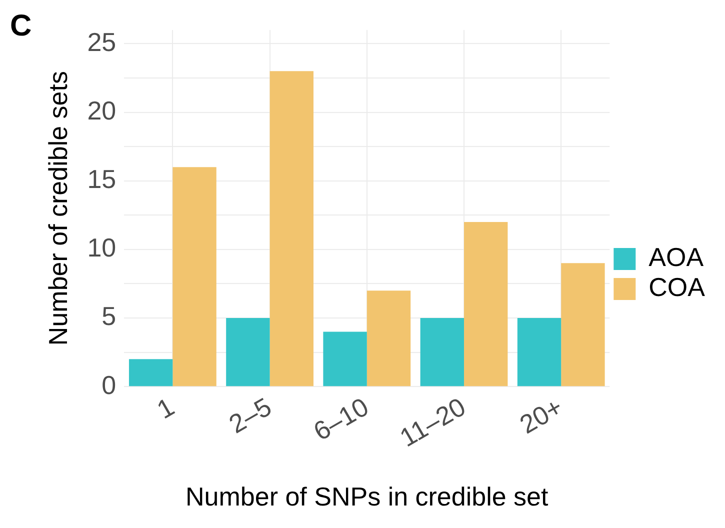 This screenshot has width=725, height=528. Describe the element at coordinates (676, 257) in the screenshot. I see `legend-label: AOA` at that location.